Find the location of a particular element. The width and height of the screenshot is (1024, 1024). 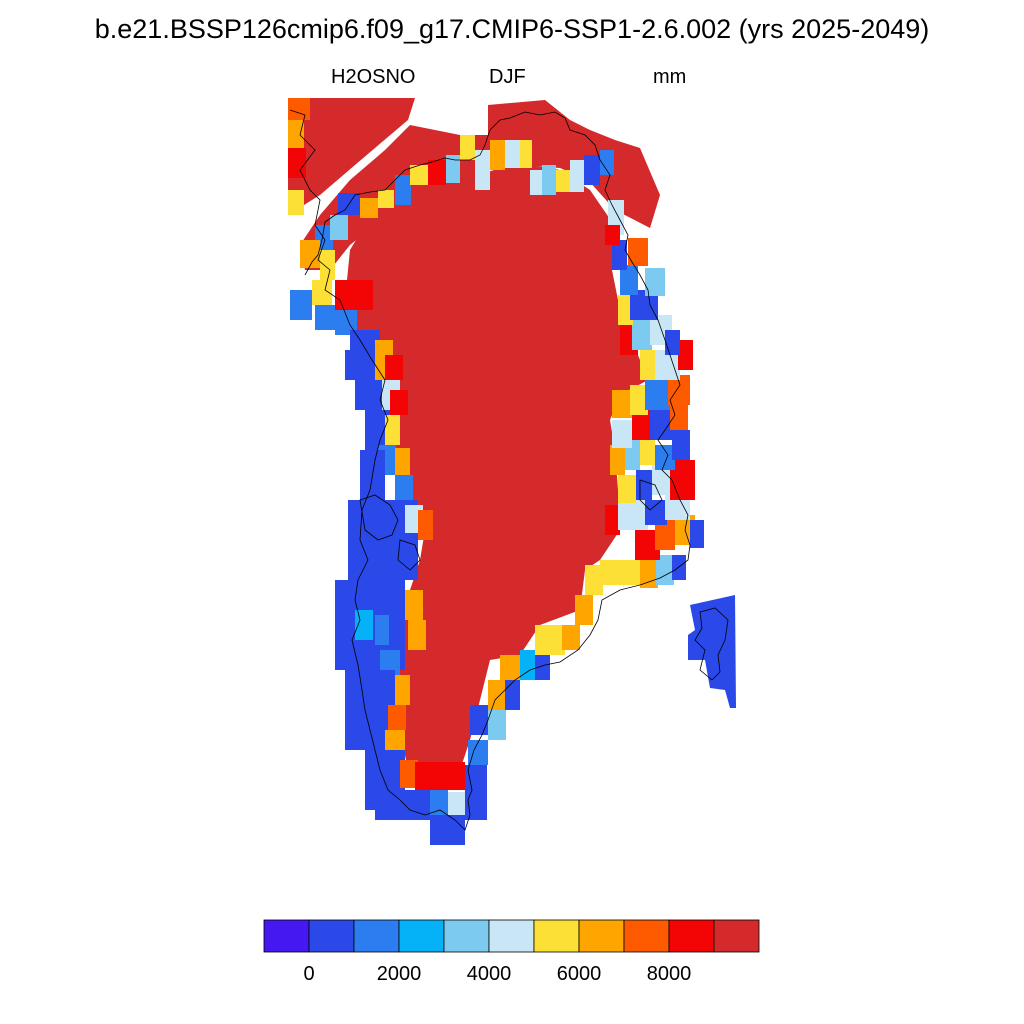

colorbar-tick-label: 4000 is located at coordinates (489, 974).